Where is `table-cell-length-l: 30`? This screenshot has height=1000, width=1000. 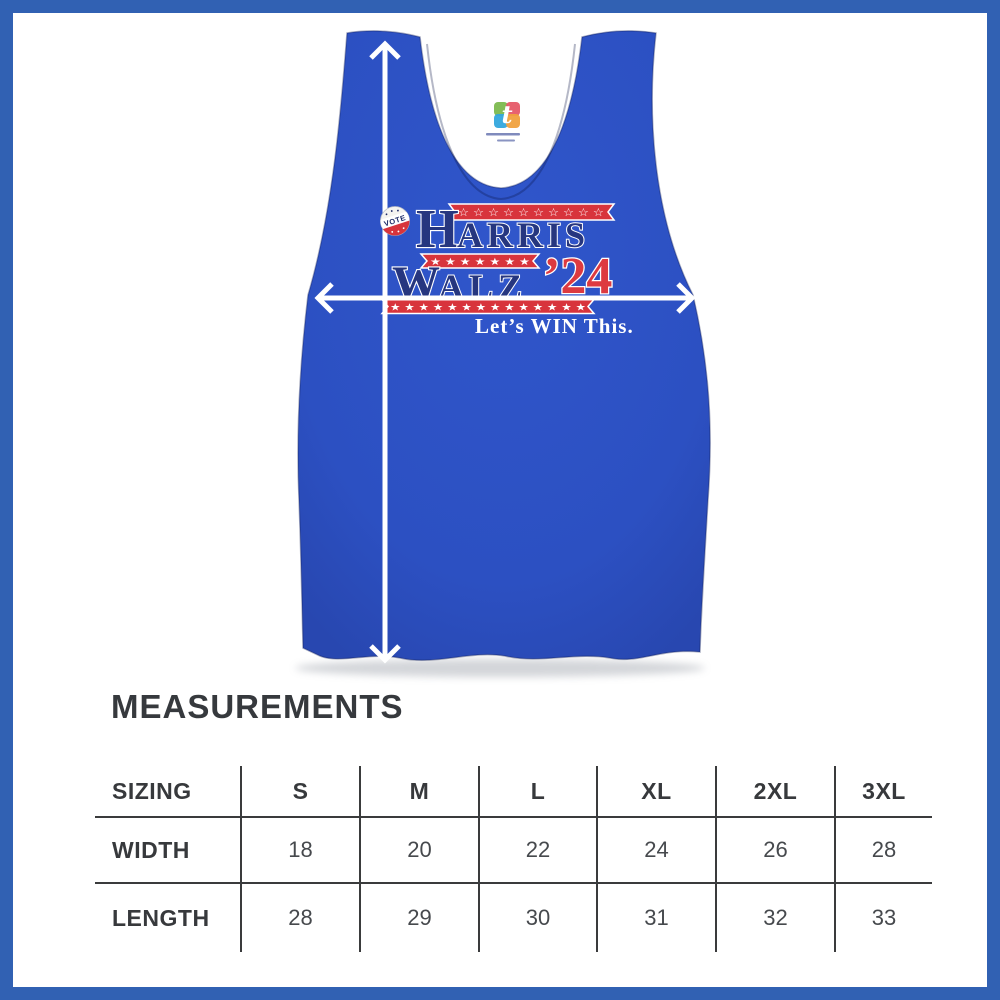 table-cell-length-l: 30 is located at coordinates (539, 918).